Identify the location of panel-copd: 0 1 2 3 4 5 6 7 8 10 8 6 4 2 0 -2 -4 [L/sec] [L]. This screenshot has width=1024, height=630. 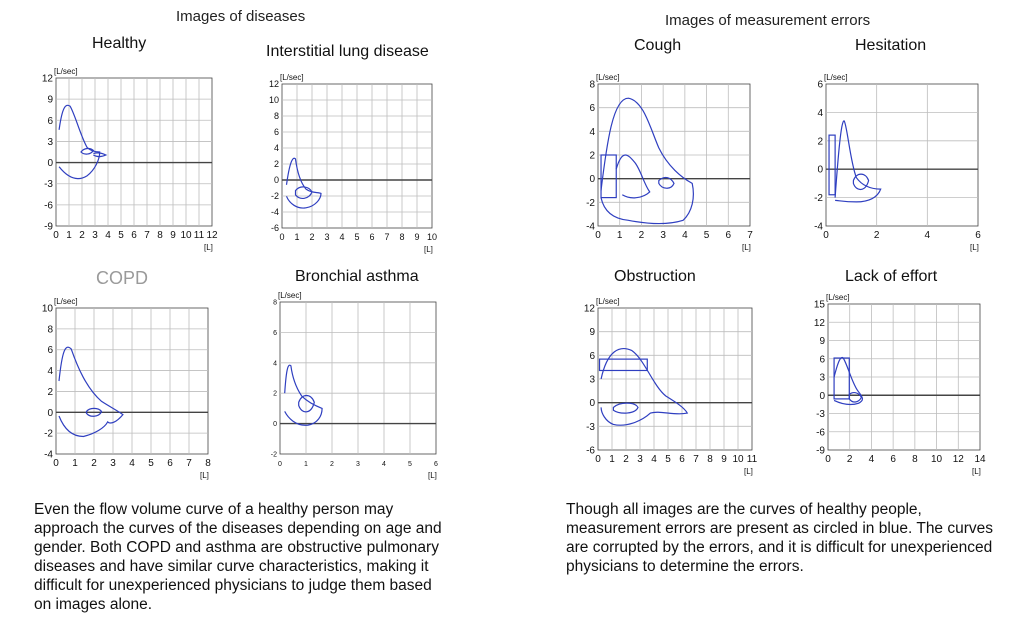
(125, 385).